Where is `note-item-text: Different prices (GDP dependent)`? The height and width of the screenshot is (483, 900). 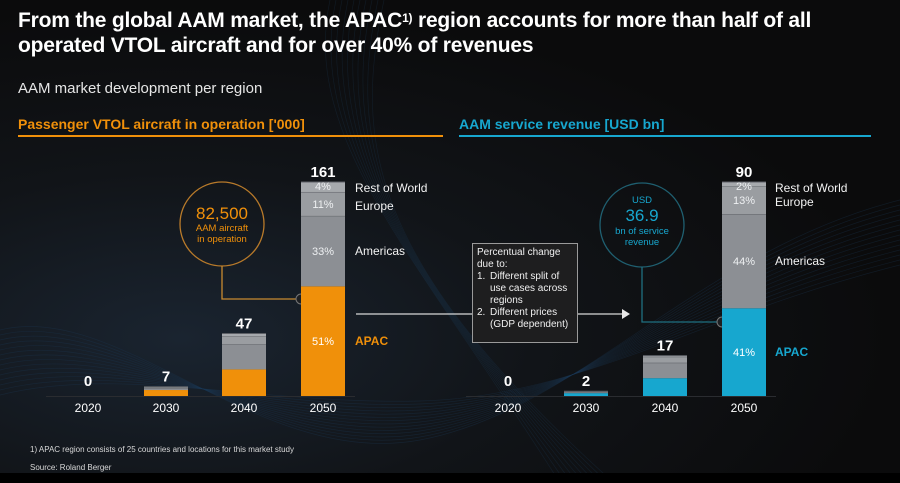 note-item-text: Different prices (GDP dependent) is located at coordinates (529, 318).